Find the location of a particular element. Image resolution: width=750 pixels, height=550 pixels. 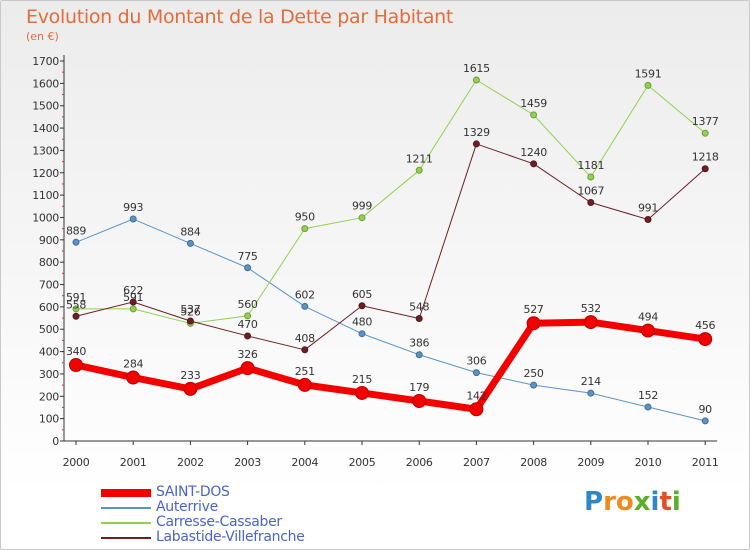

y-tick-label: 1200 is located at coordinates (45, 173).